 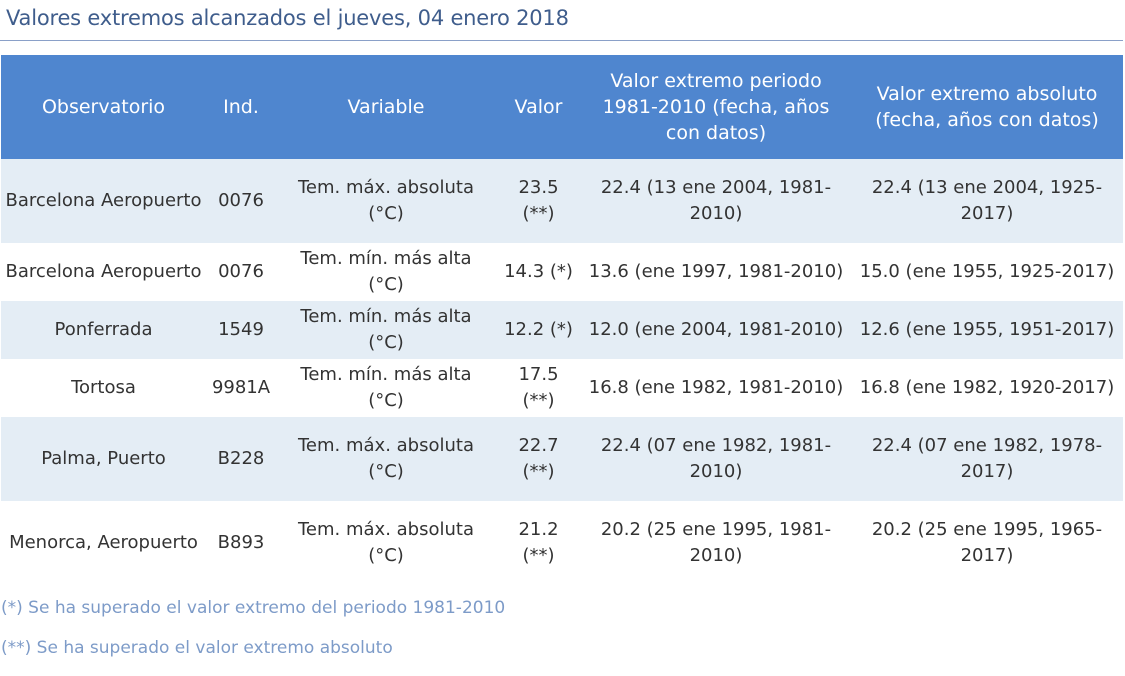 I want to click on cell-ind: B228, so click(x=241, y=458).